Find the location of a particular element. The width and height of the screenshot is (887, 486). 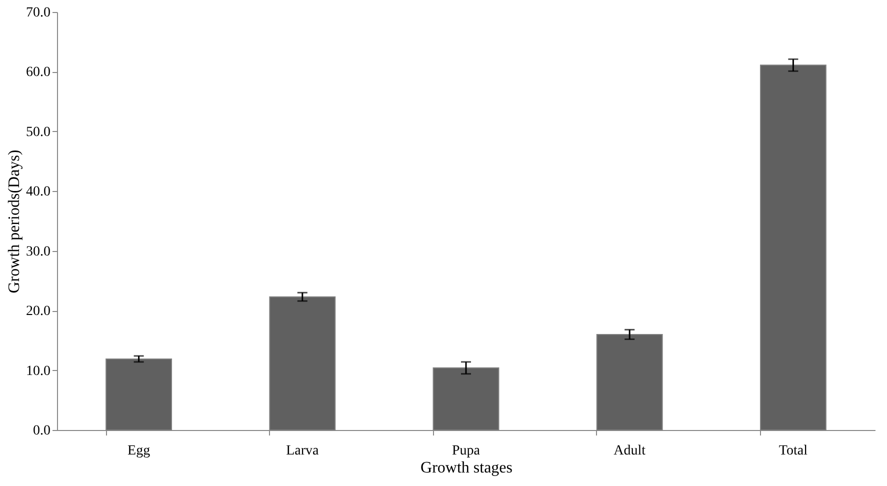

x-axis-title: Growth stages is located at coordinates (466, 468).